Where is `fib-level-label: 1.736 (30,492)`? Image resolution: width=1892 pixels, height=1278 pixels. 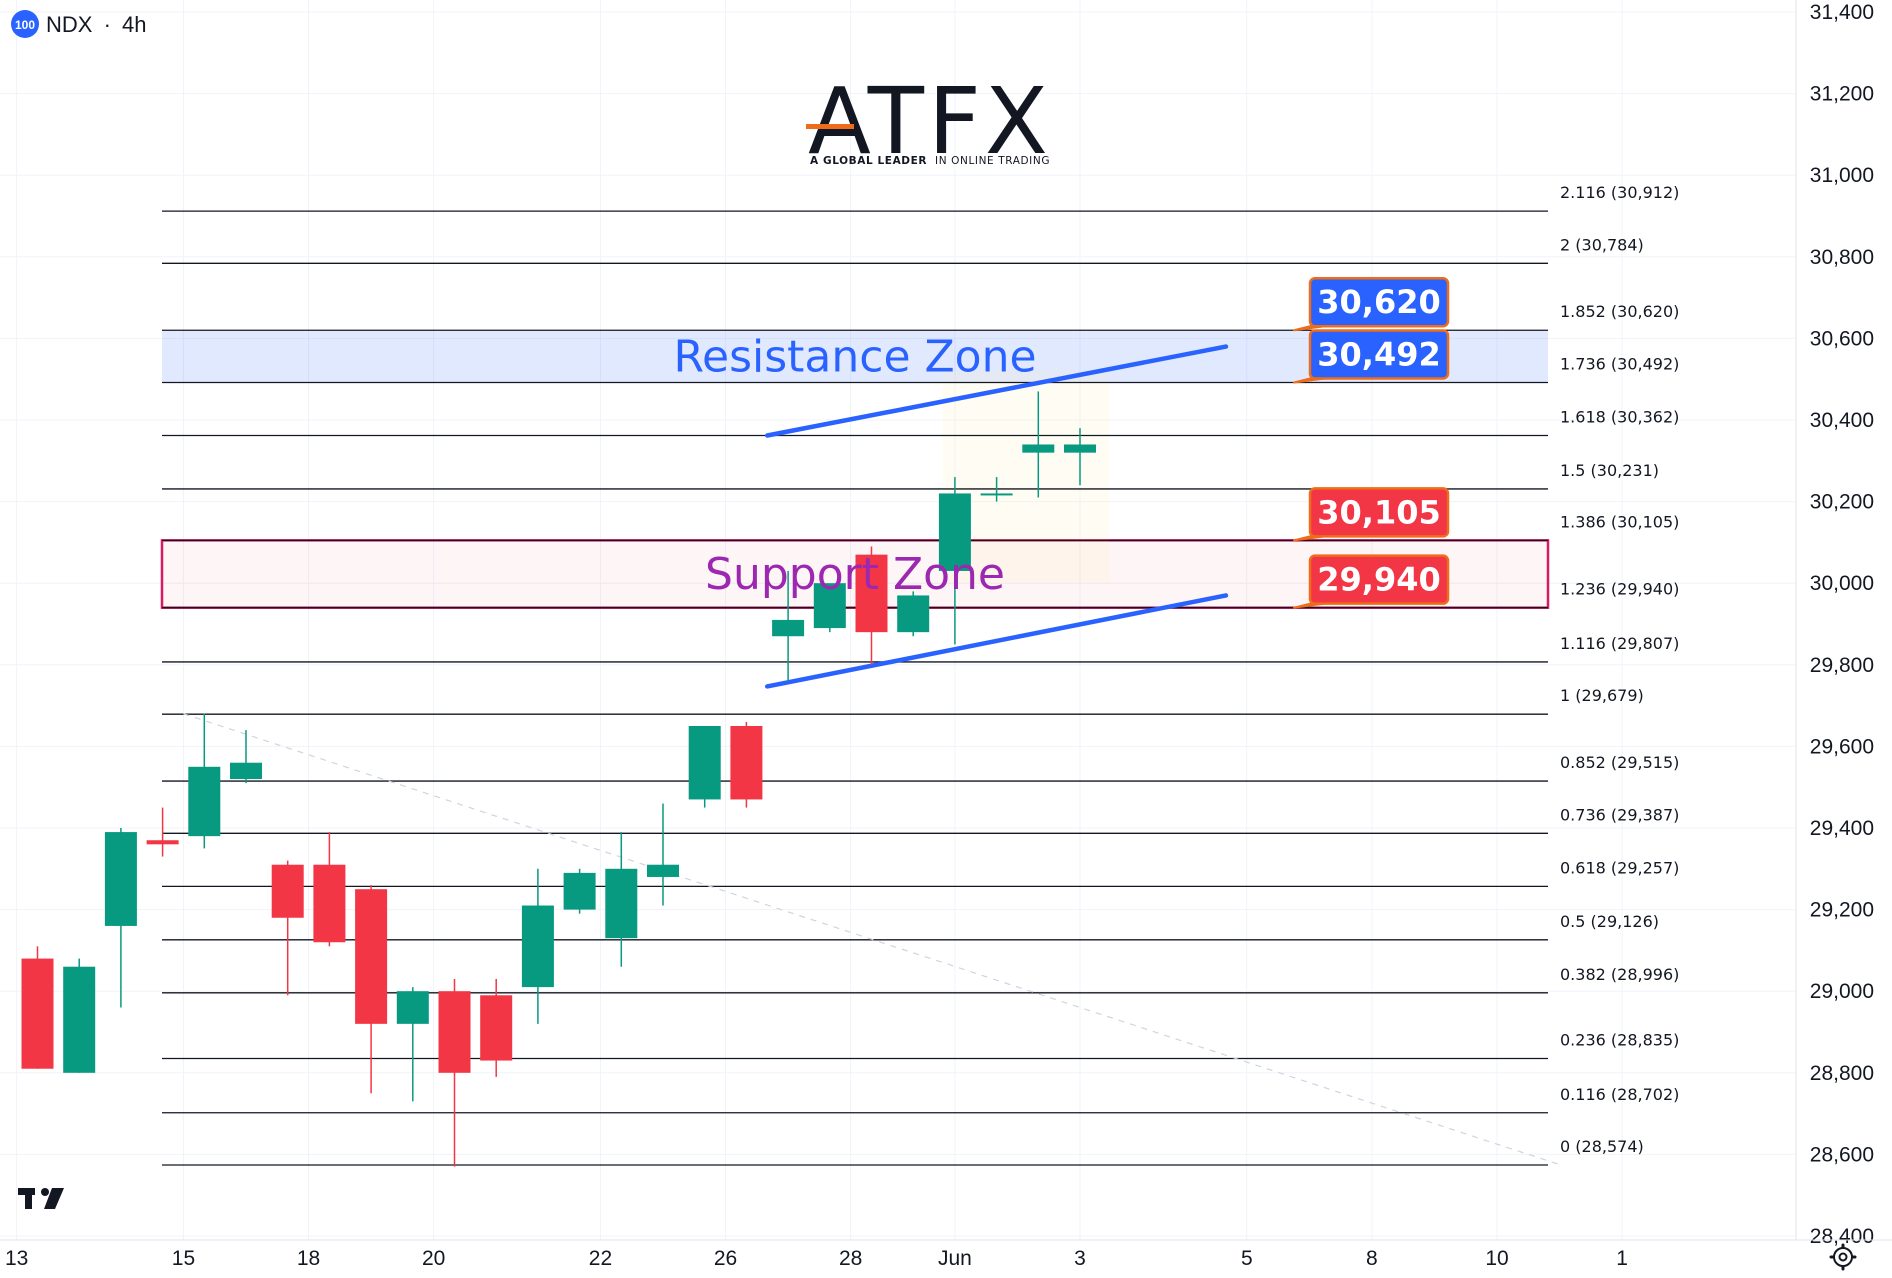 fib-level-label: 1.736 (30,492) is located at coordinates (1619, 363).